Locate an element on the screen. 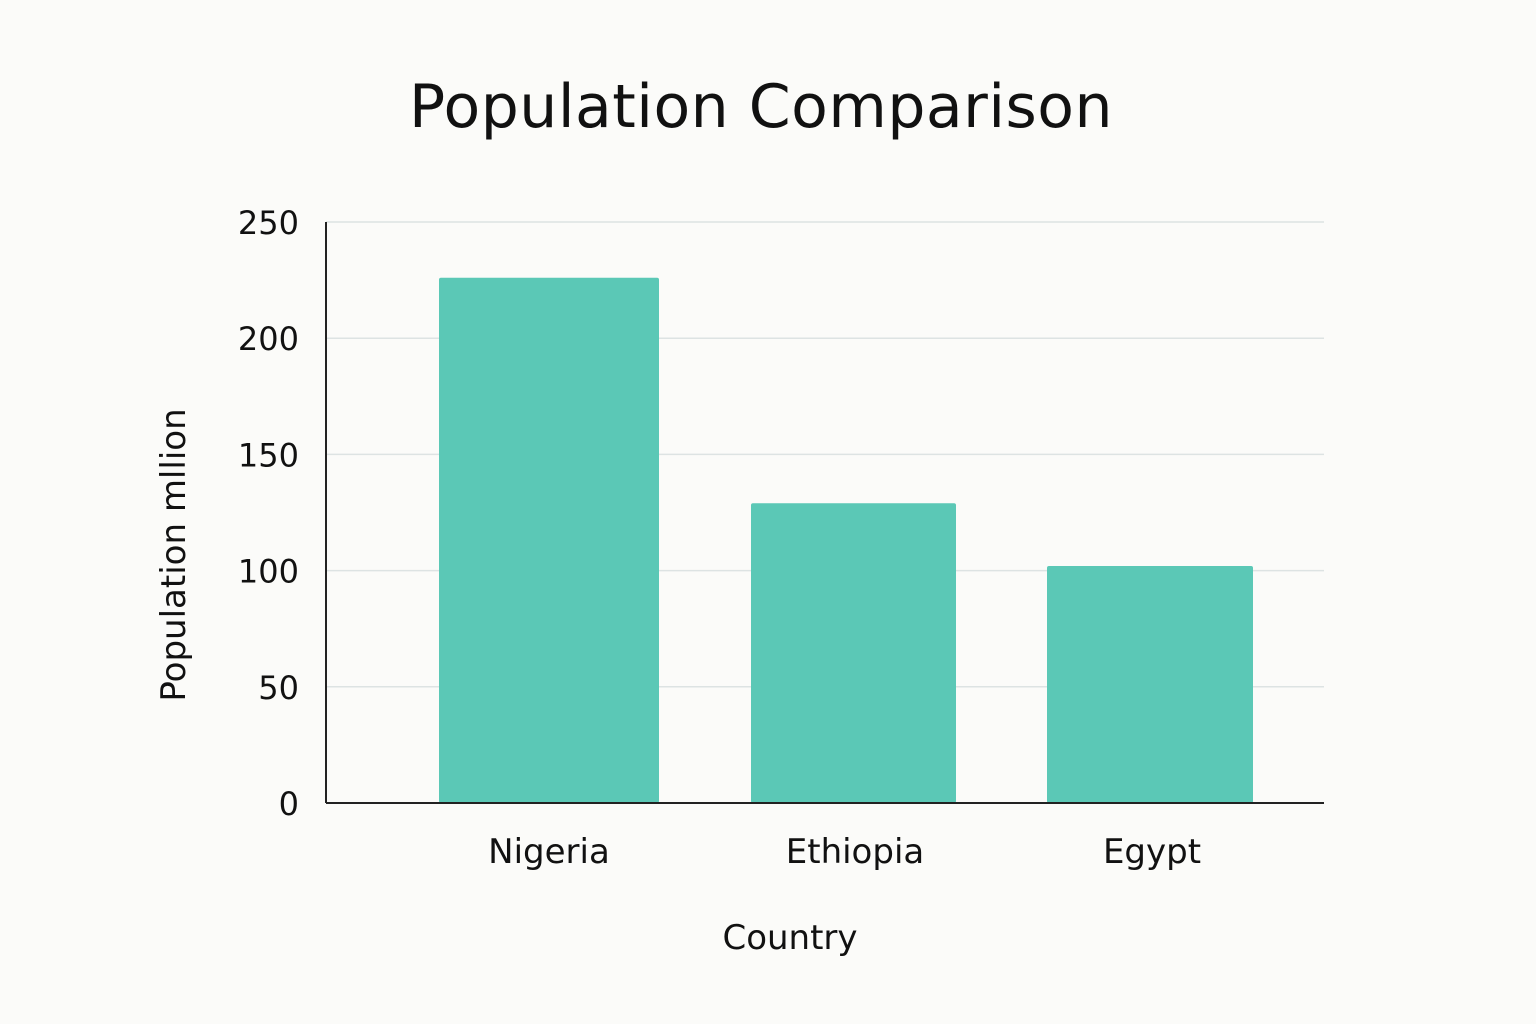 The height and width of the screenshot is (1024, 1536). y-tick-labels: 0 50 100 150 200 250 is located at coordinates (268, 513).